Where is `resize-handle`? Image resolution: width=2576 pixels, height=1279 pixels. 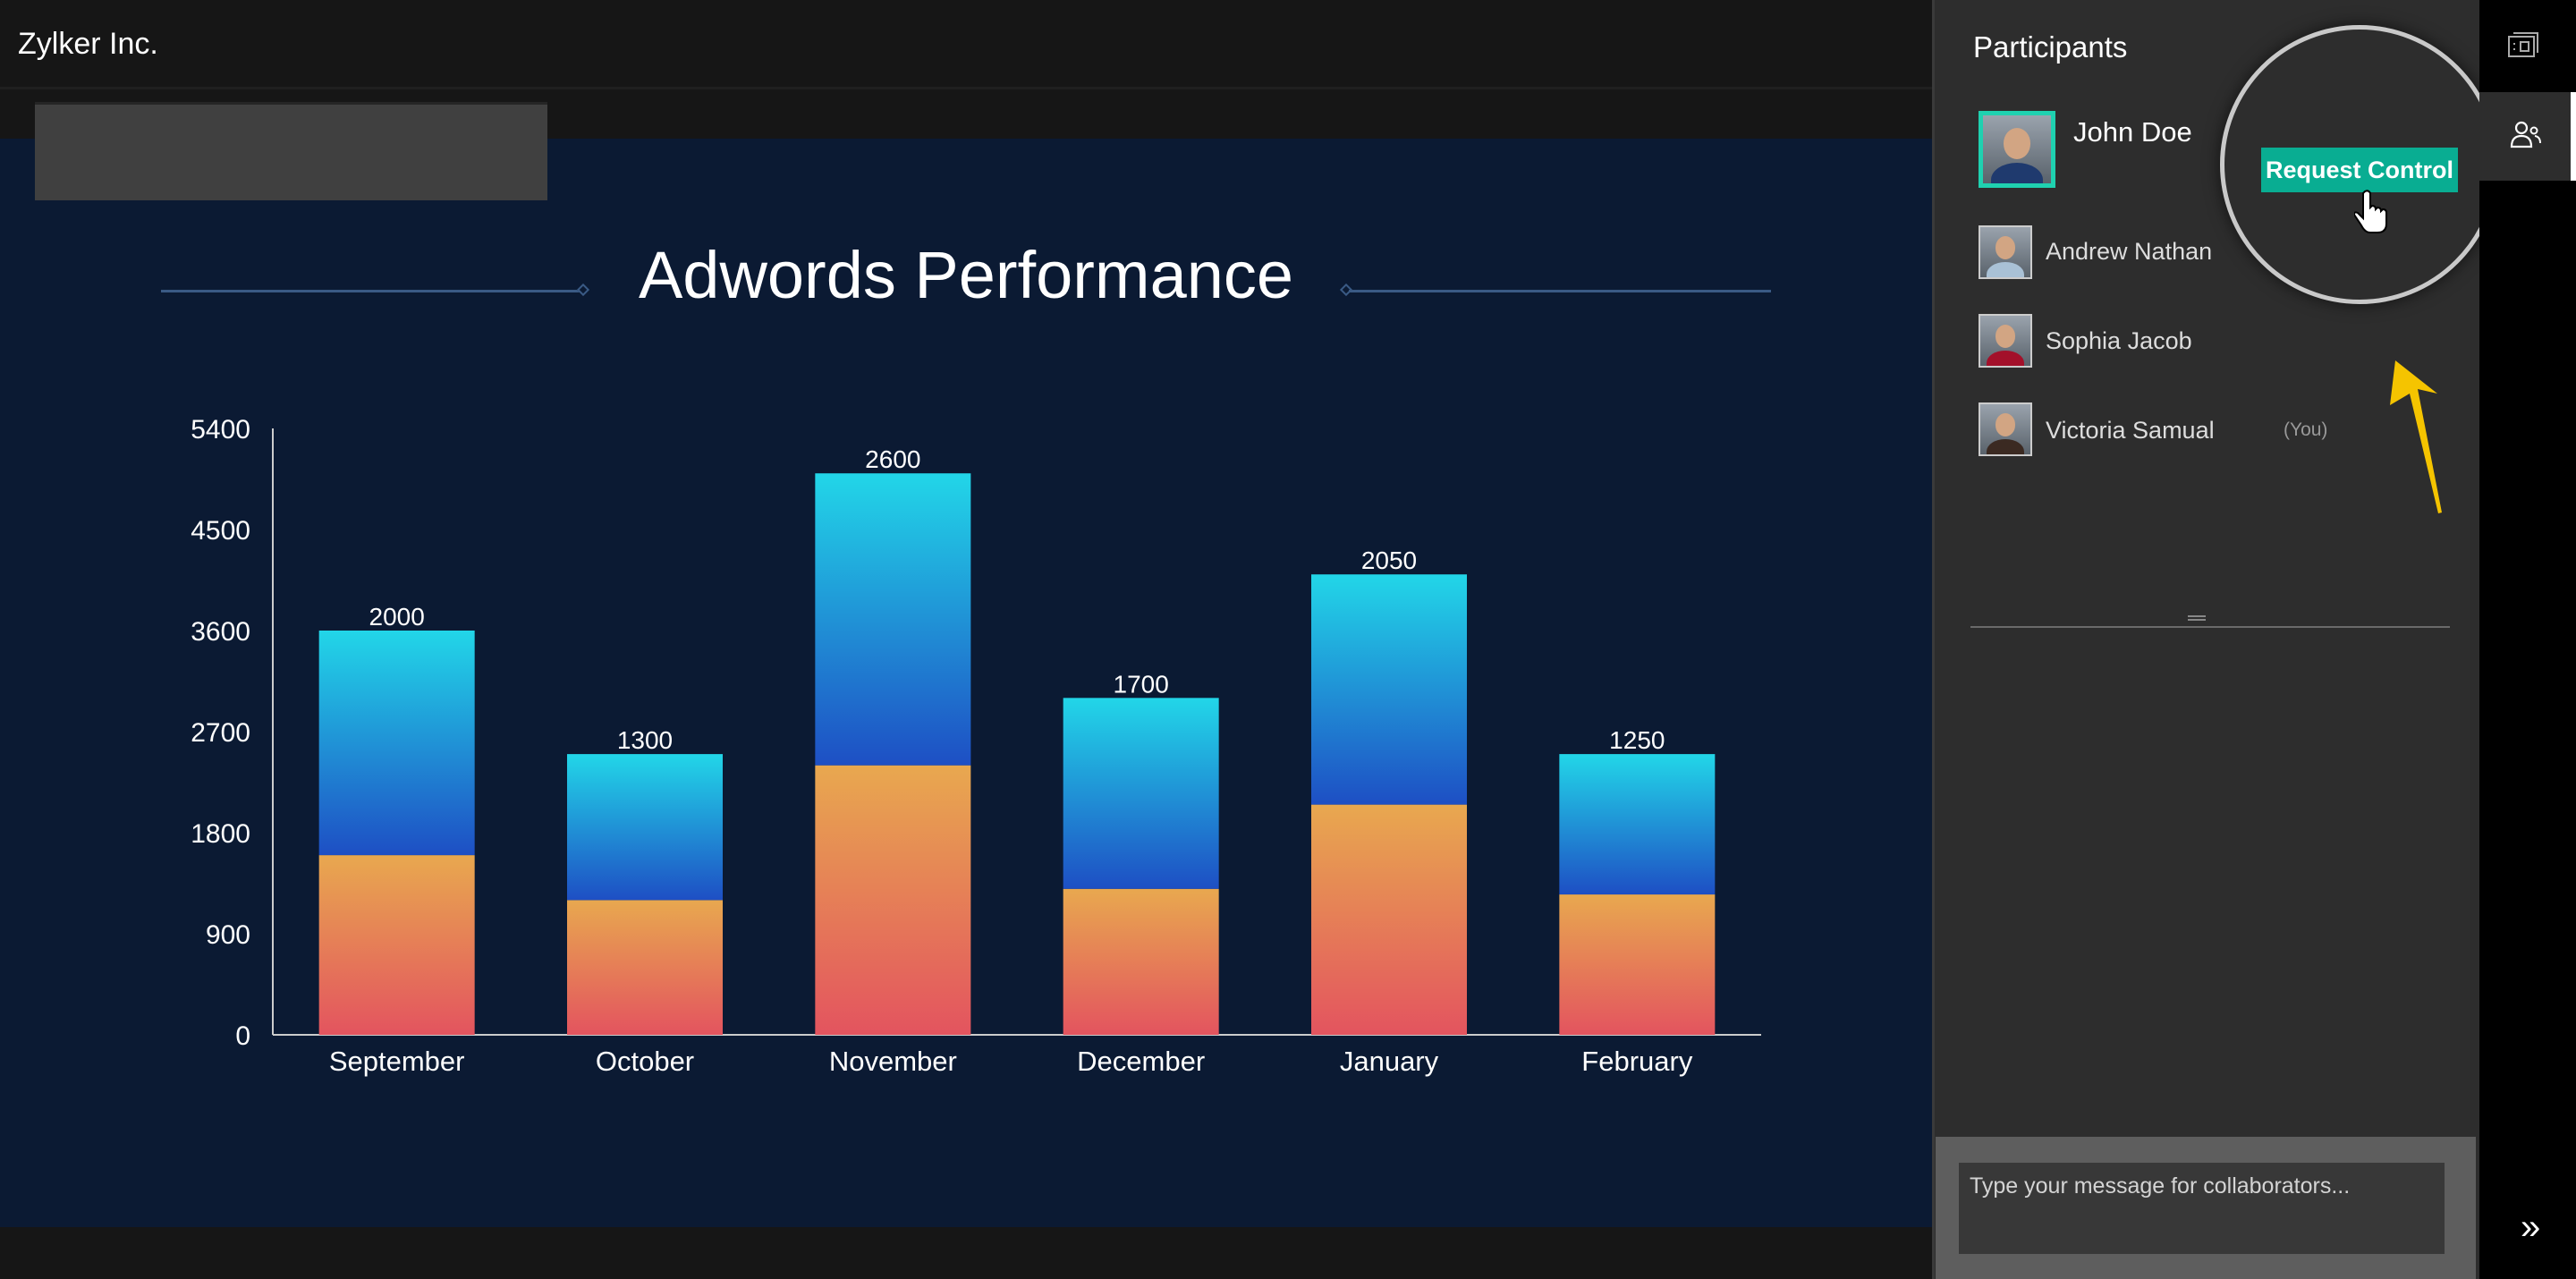 resize-handle is located at coordinates (2197, 618).